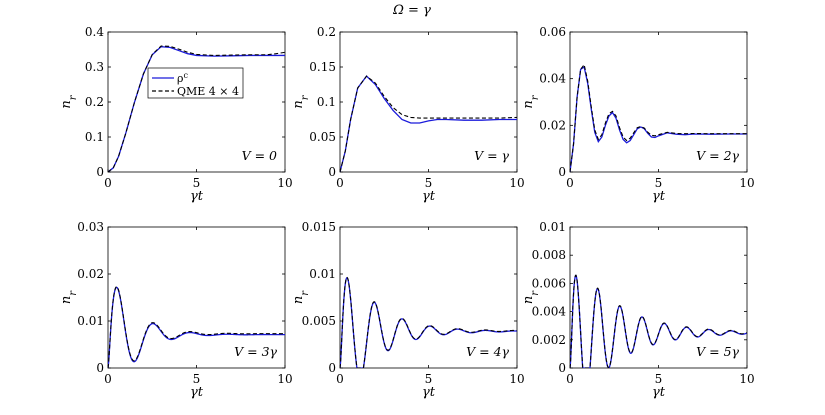 This screenshot has width=825, height=415. I want to click on subplot-6: 0 5 10 0 0.002 0.004 0.006 0.008 0.01 γt nr V = 5γ, so click(638, 310).